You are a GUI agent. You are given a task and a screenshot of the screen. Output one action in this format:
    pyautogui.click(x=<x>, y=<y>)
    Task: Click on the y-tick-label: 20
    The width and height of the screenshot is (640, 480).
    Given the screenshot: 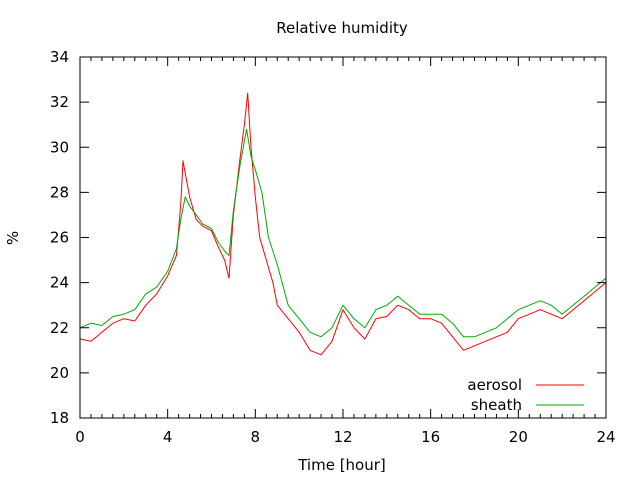 What is the action you would take?
    pyautogui.click(x=59, y=373)
    